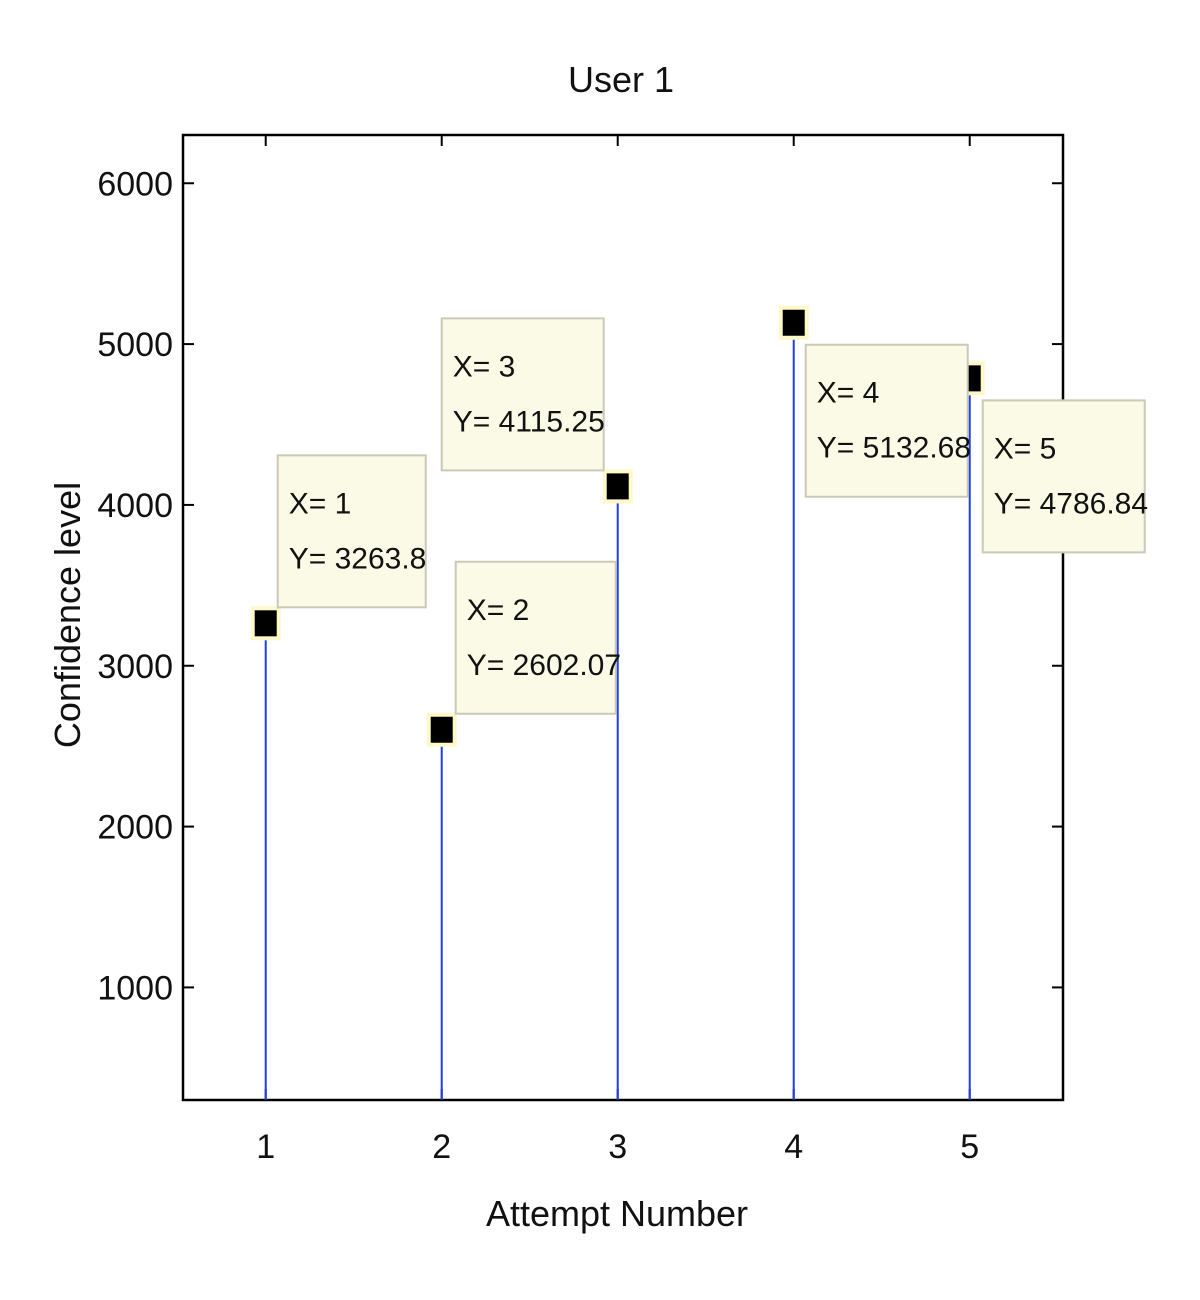 Image resolution: width=1200 pixels, height=1300 pixels. What do you see at coordinates (529, 421) in the screenshot?
I see `datatip-y-label: Y= 4115.25` at bounding box center [529, 421].